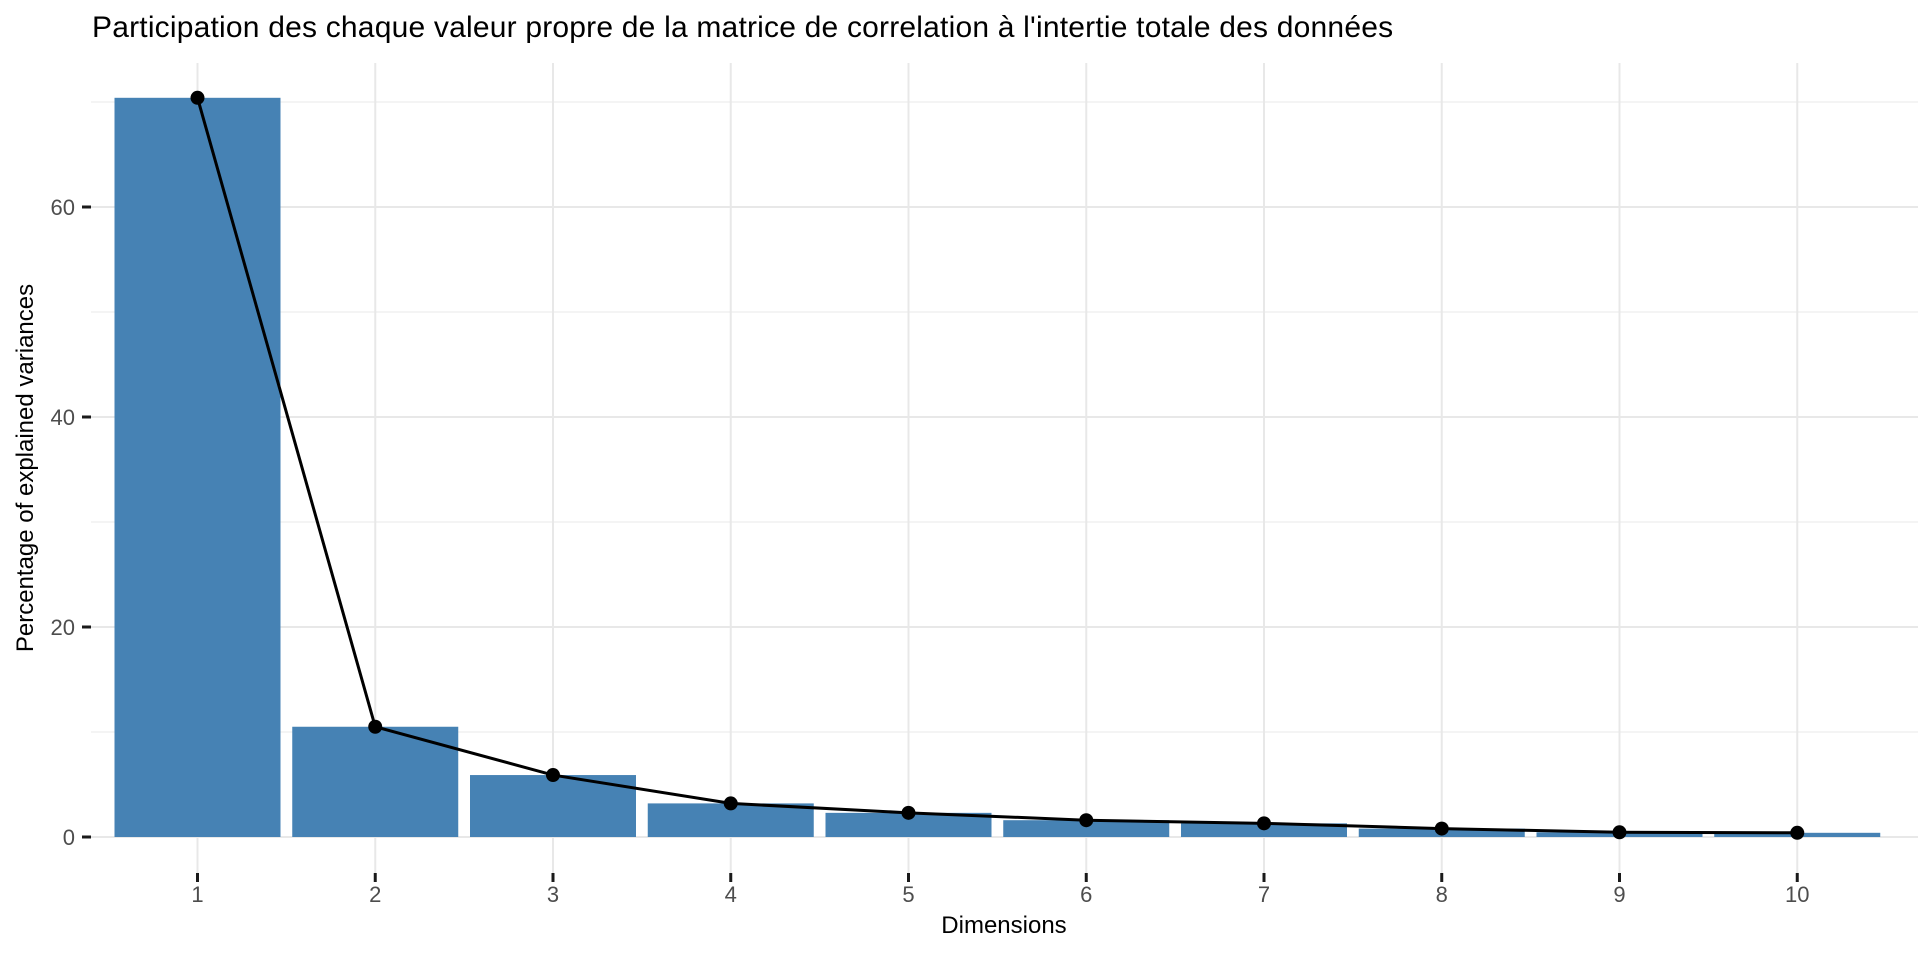 This screenshot has height=960, width=1920. I want to click on y-tick-label: 20, so click(63, 627).